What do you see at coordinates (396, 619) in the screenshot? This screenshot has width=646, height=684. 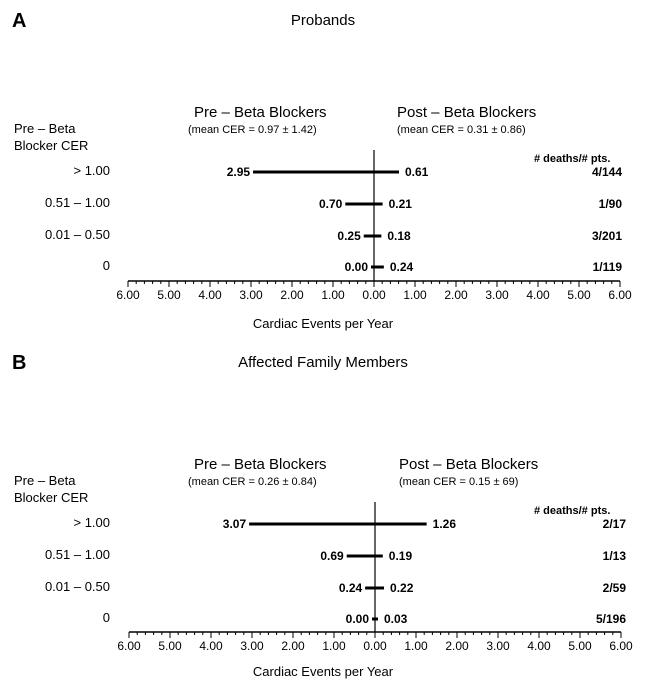 I see `post-value-label: 0.03` at bounding box center [396, 619].